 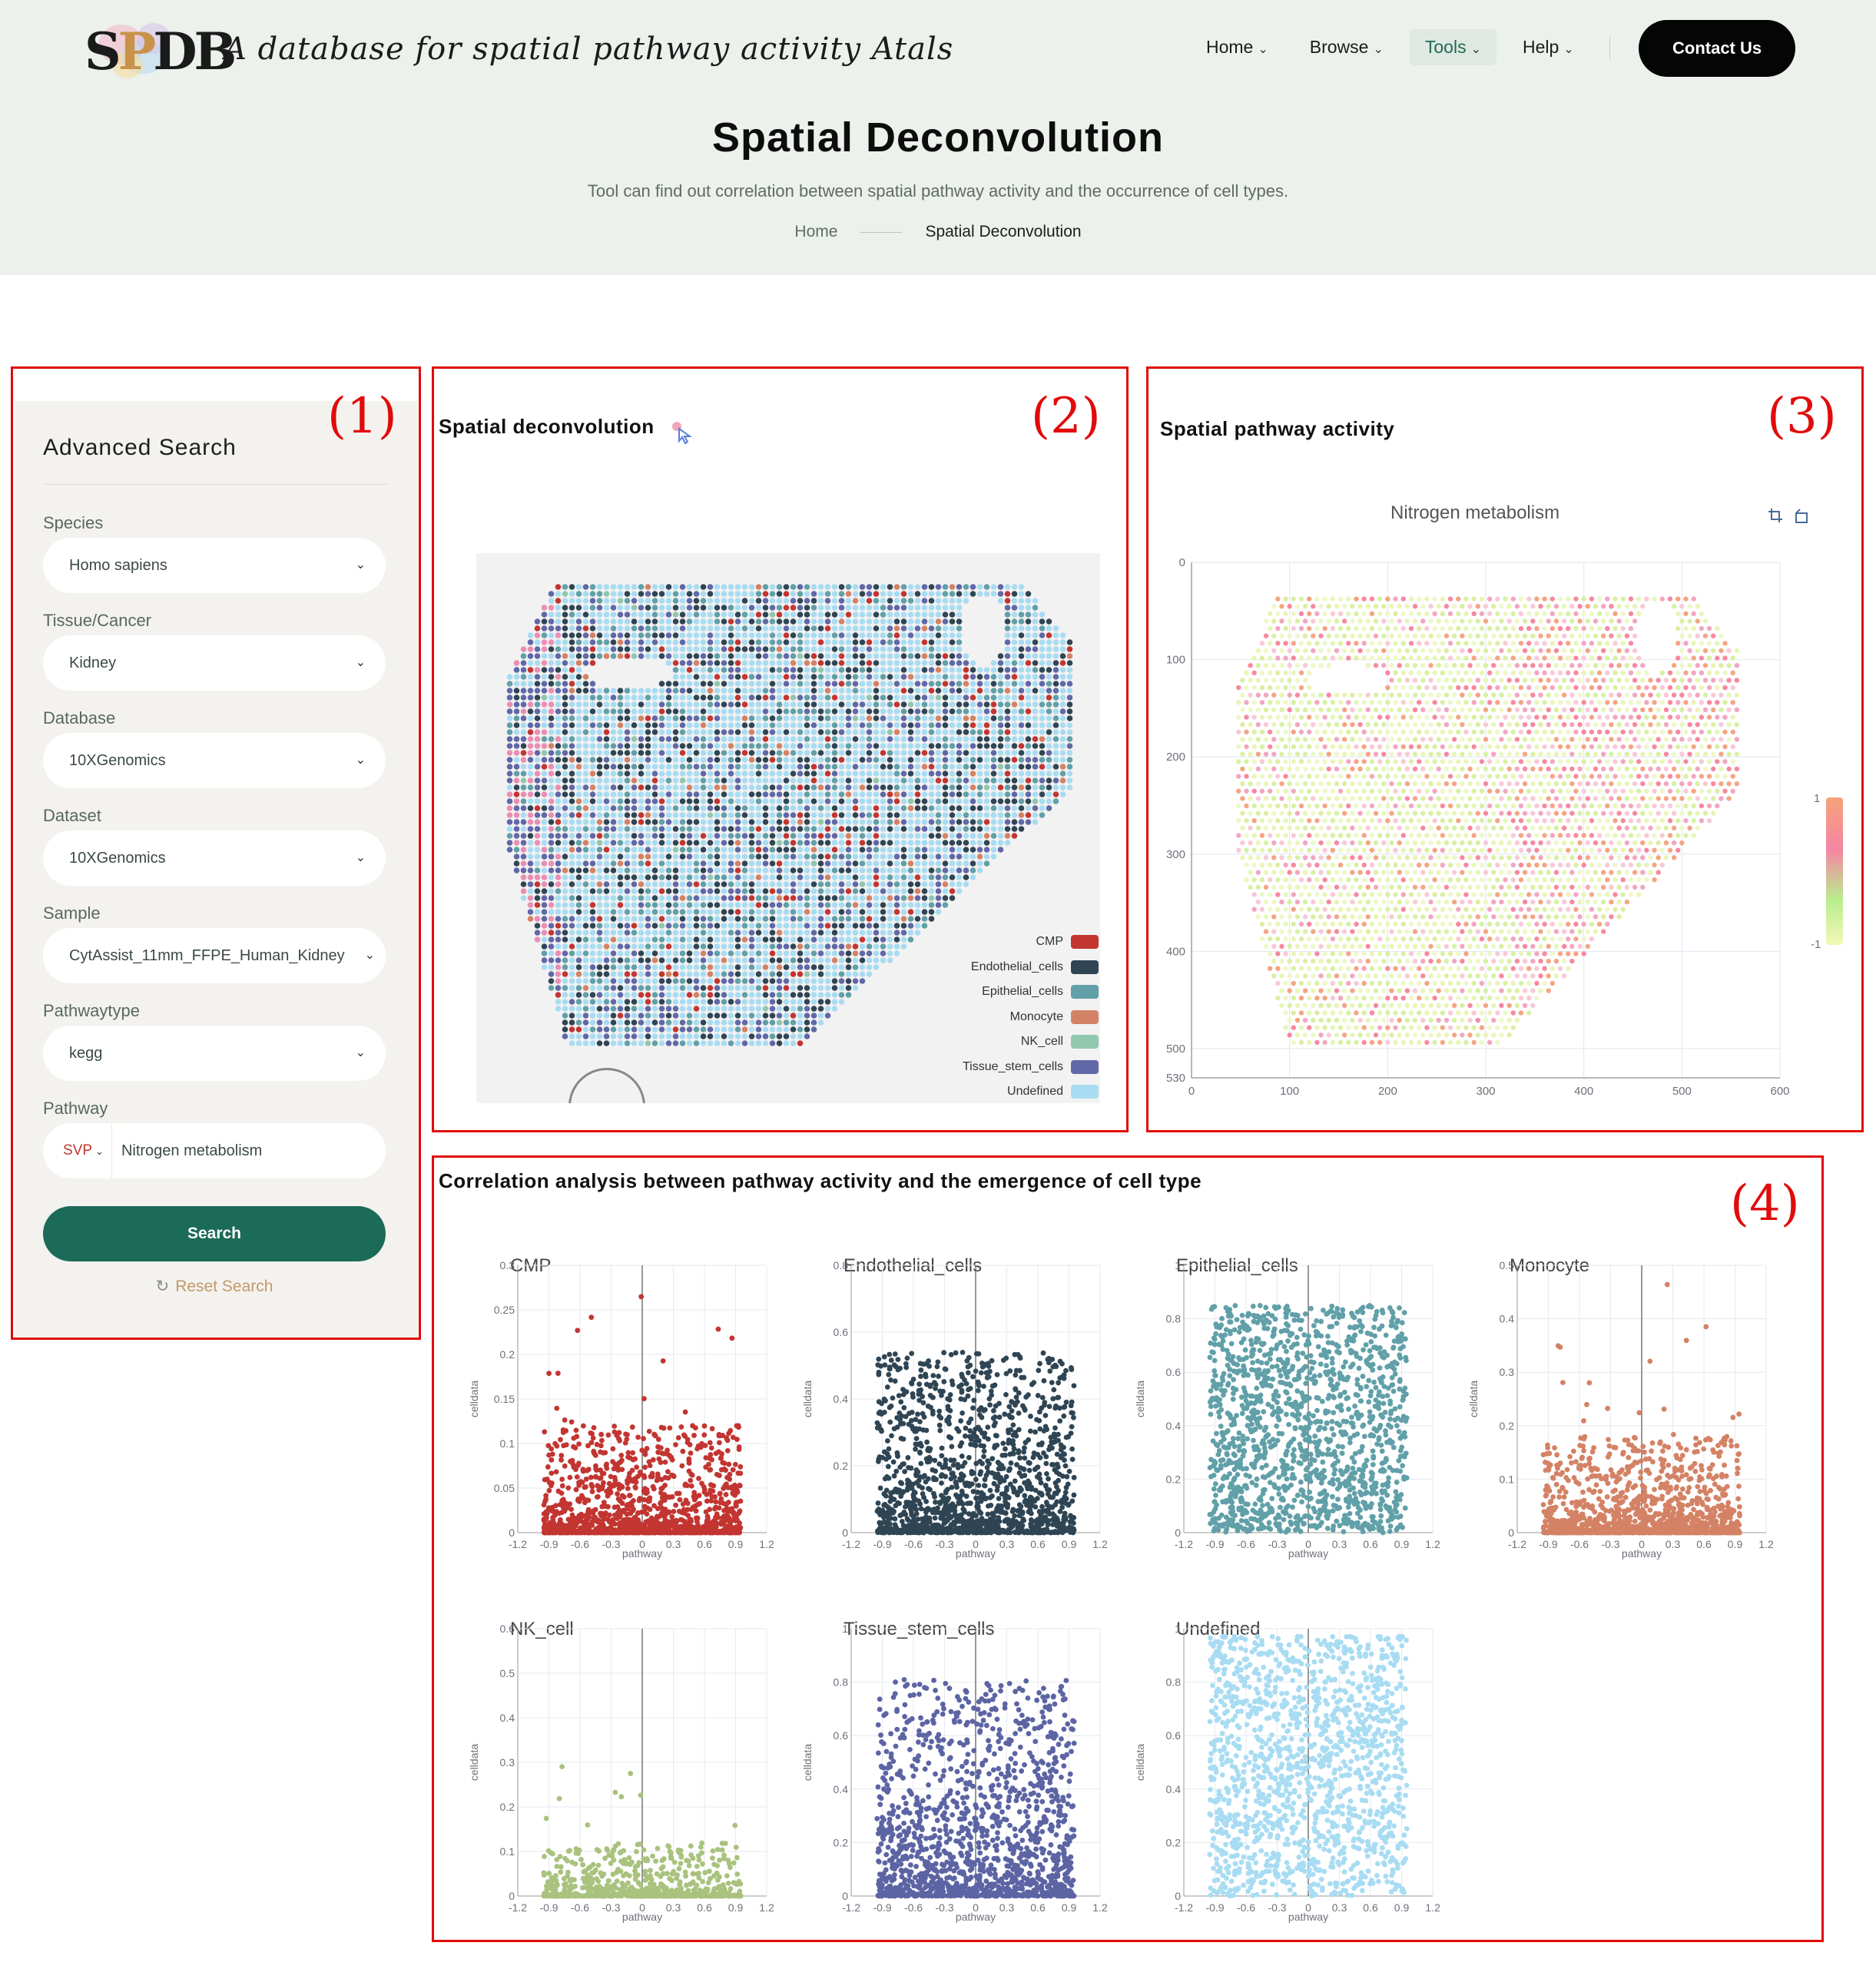 What do you see at coordinates (1022, 1017) in the screenshot?
I see `legend-item: Monocyte` at bounding box center [1022, 1017].